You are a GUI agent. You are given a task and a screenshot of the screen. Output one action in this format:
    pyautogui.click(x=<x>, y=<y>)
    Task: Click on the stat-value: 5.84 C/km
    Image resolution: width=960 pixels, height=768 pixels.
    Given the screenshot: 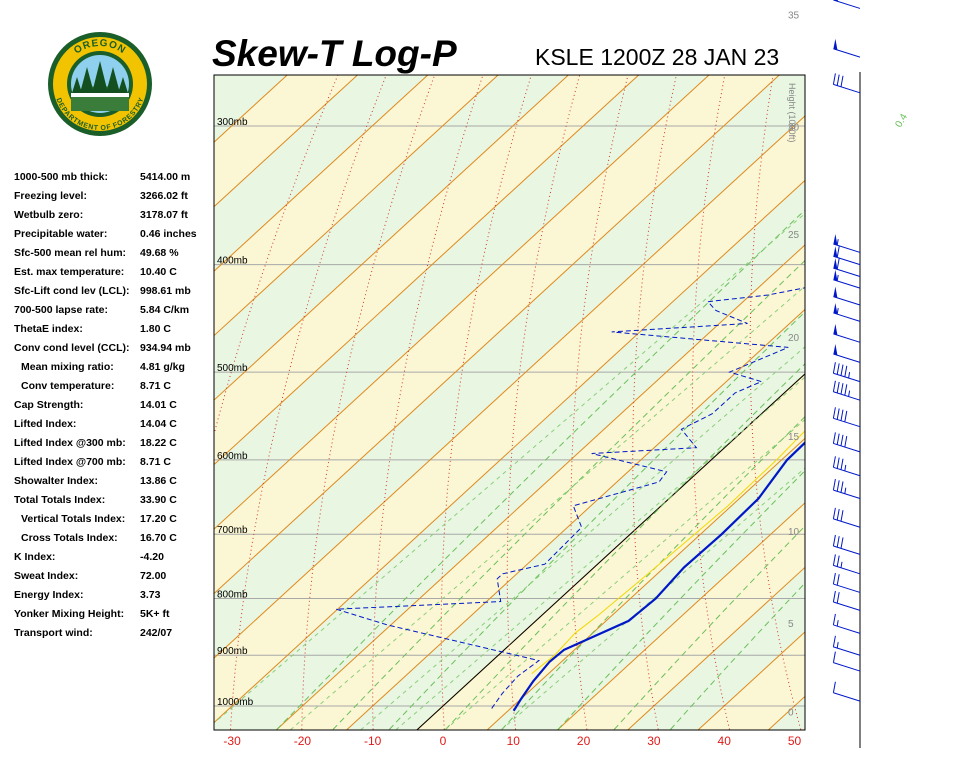 What is the action you would take?
    pyautogui.click(x=165, y=310)
    